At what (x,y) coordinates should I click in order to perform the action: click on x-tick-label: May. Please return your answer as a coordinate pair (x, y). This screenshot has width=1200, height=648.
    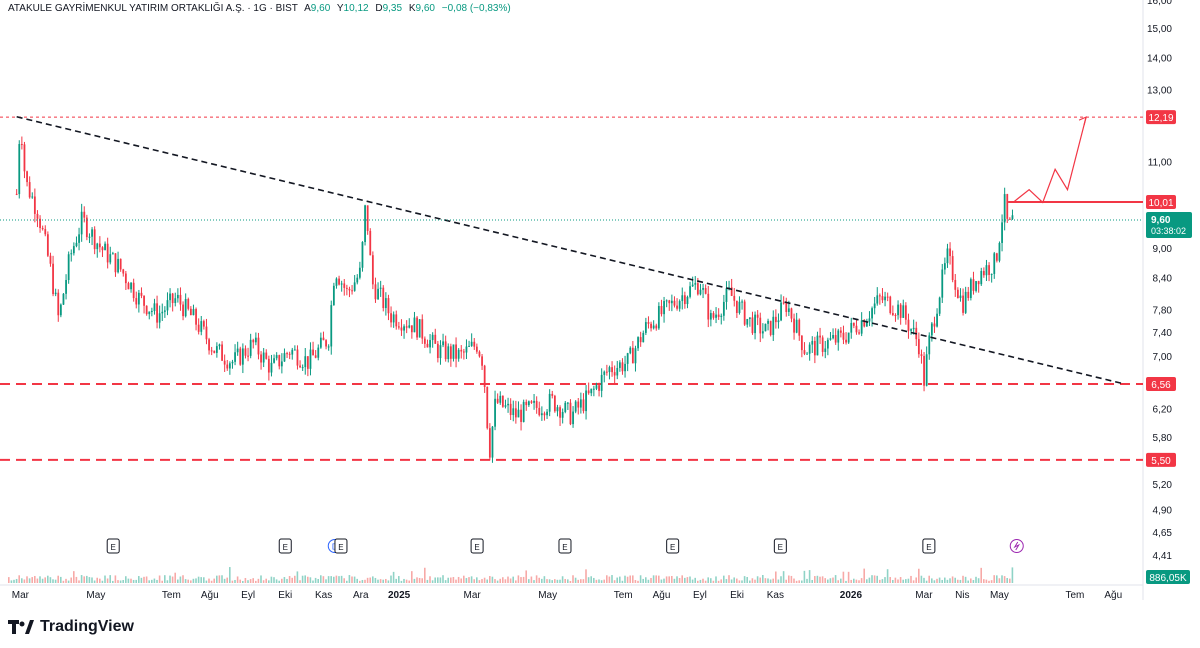
    Looking at the image, I should click on (95, 595).